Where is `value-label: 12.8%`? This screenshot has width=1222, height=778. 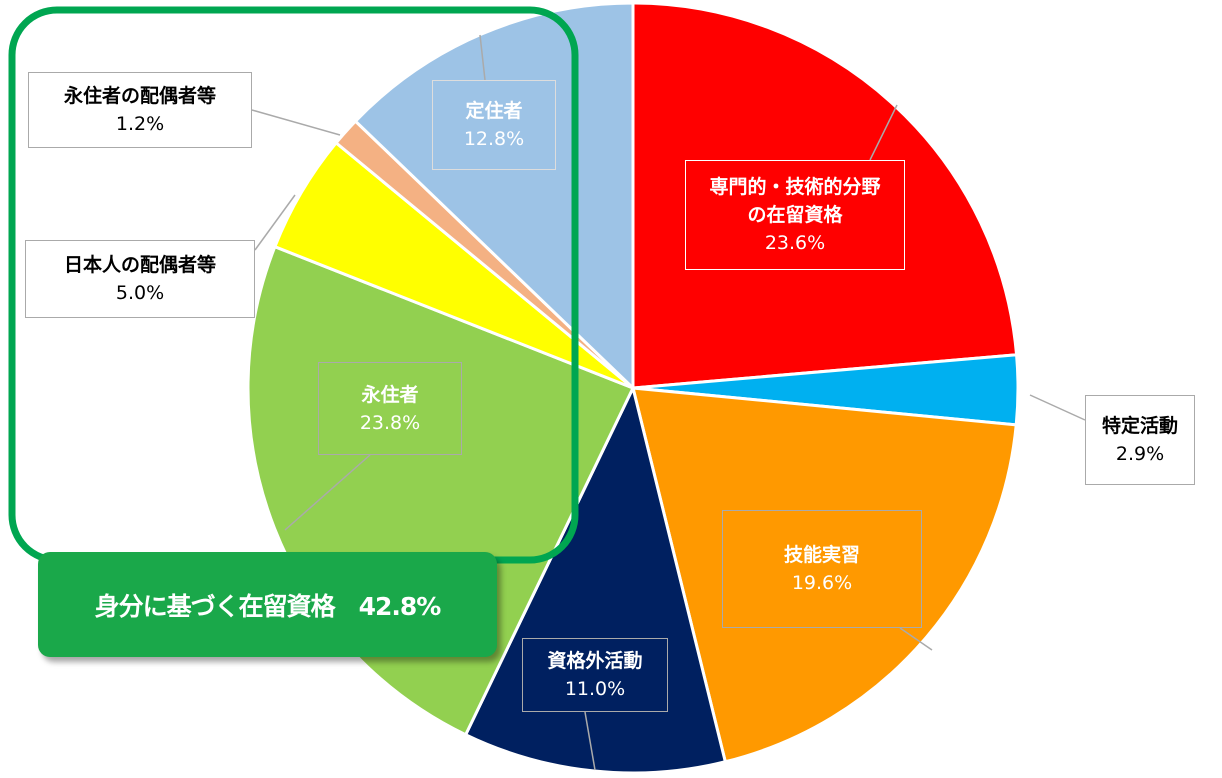
value-label: 12.8% is located at coordinates (494, 139).